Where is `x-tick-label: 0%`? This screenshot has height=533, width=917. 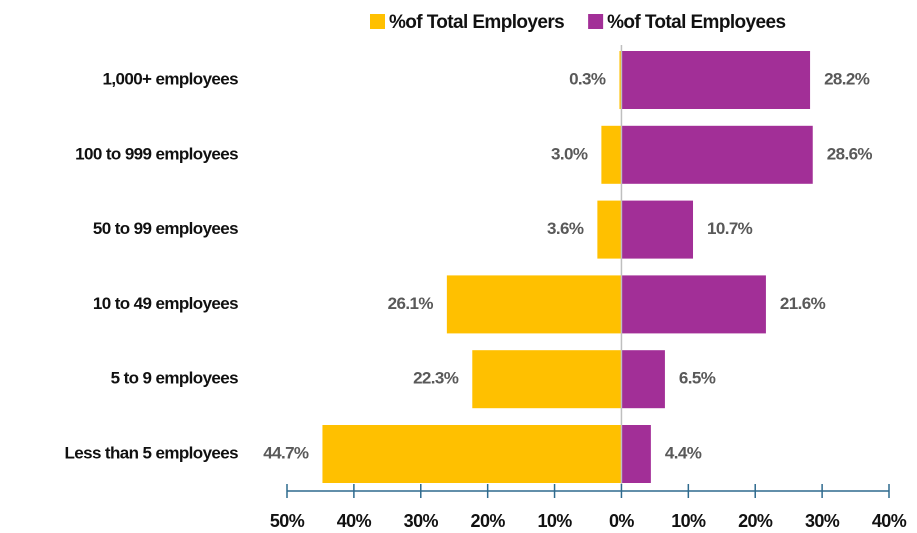 x-tick-label: 0% is located at coordinates (621, 521).